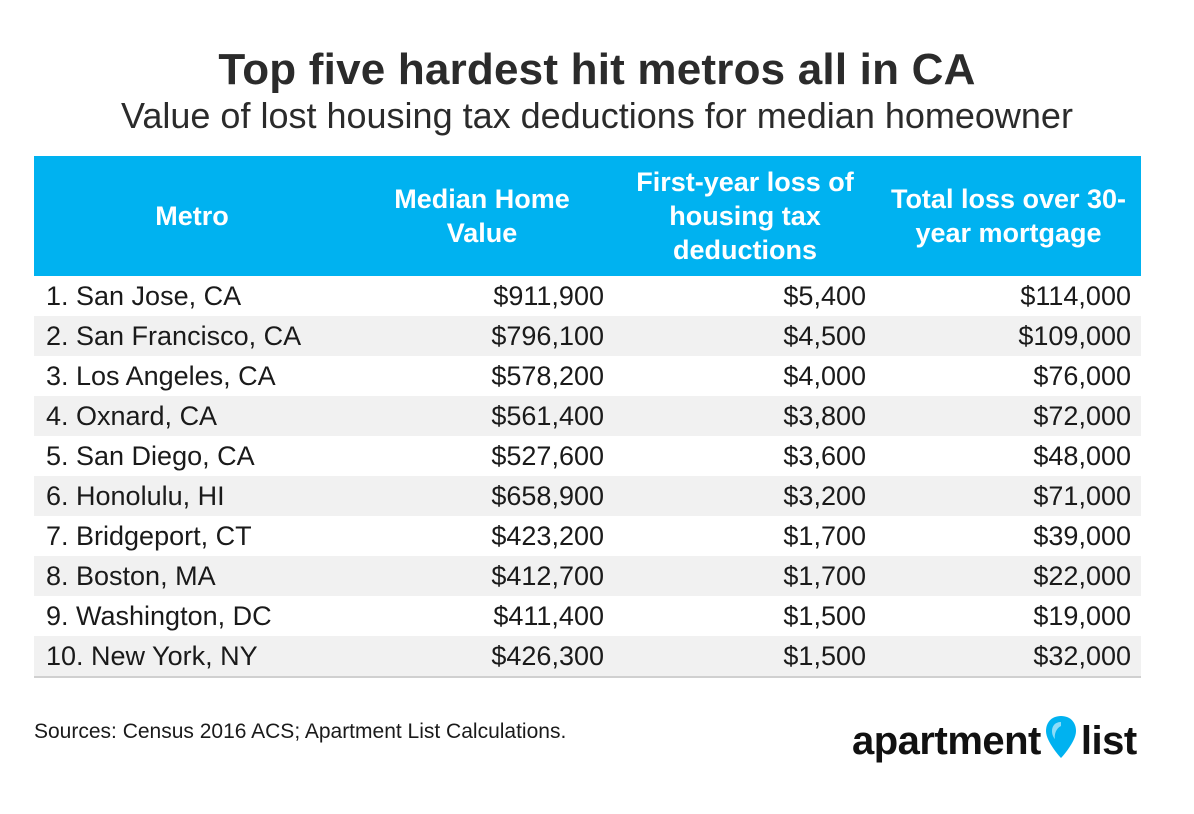 This screenshot has width=1194, height=814. I want to click on cell-total-loss: $39,000, so click(1082, 536).